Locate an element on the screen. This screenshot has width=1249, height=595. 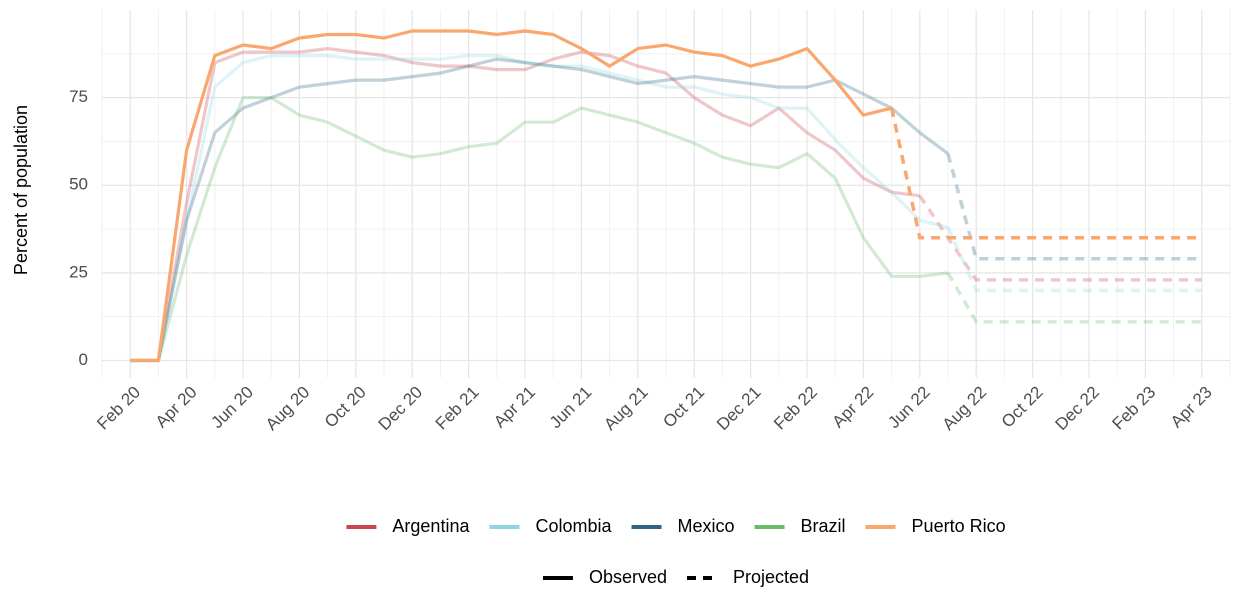
legend-label: Argentina is located at coordinates (431, 526).